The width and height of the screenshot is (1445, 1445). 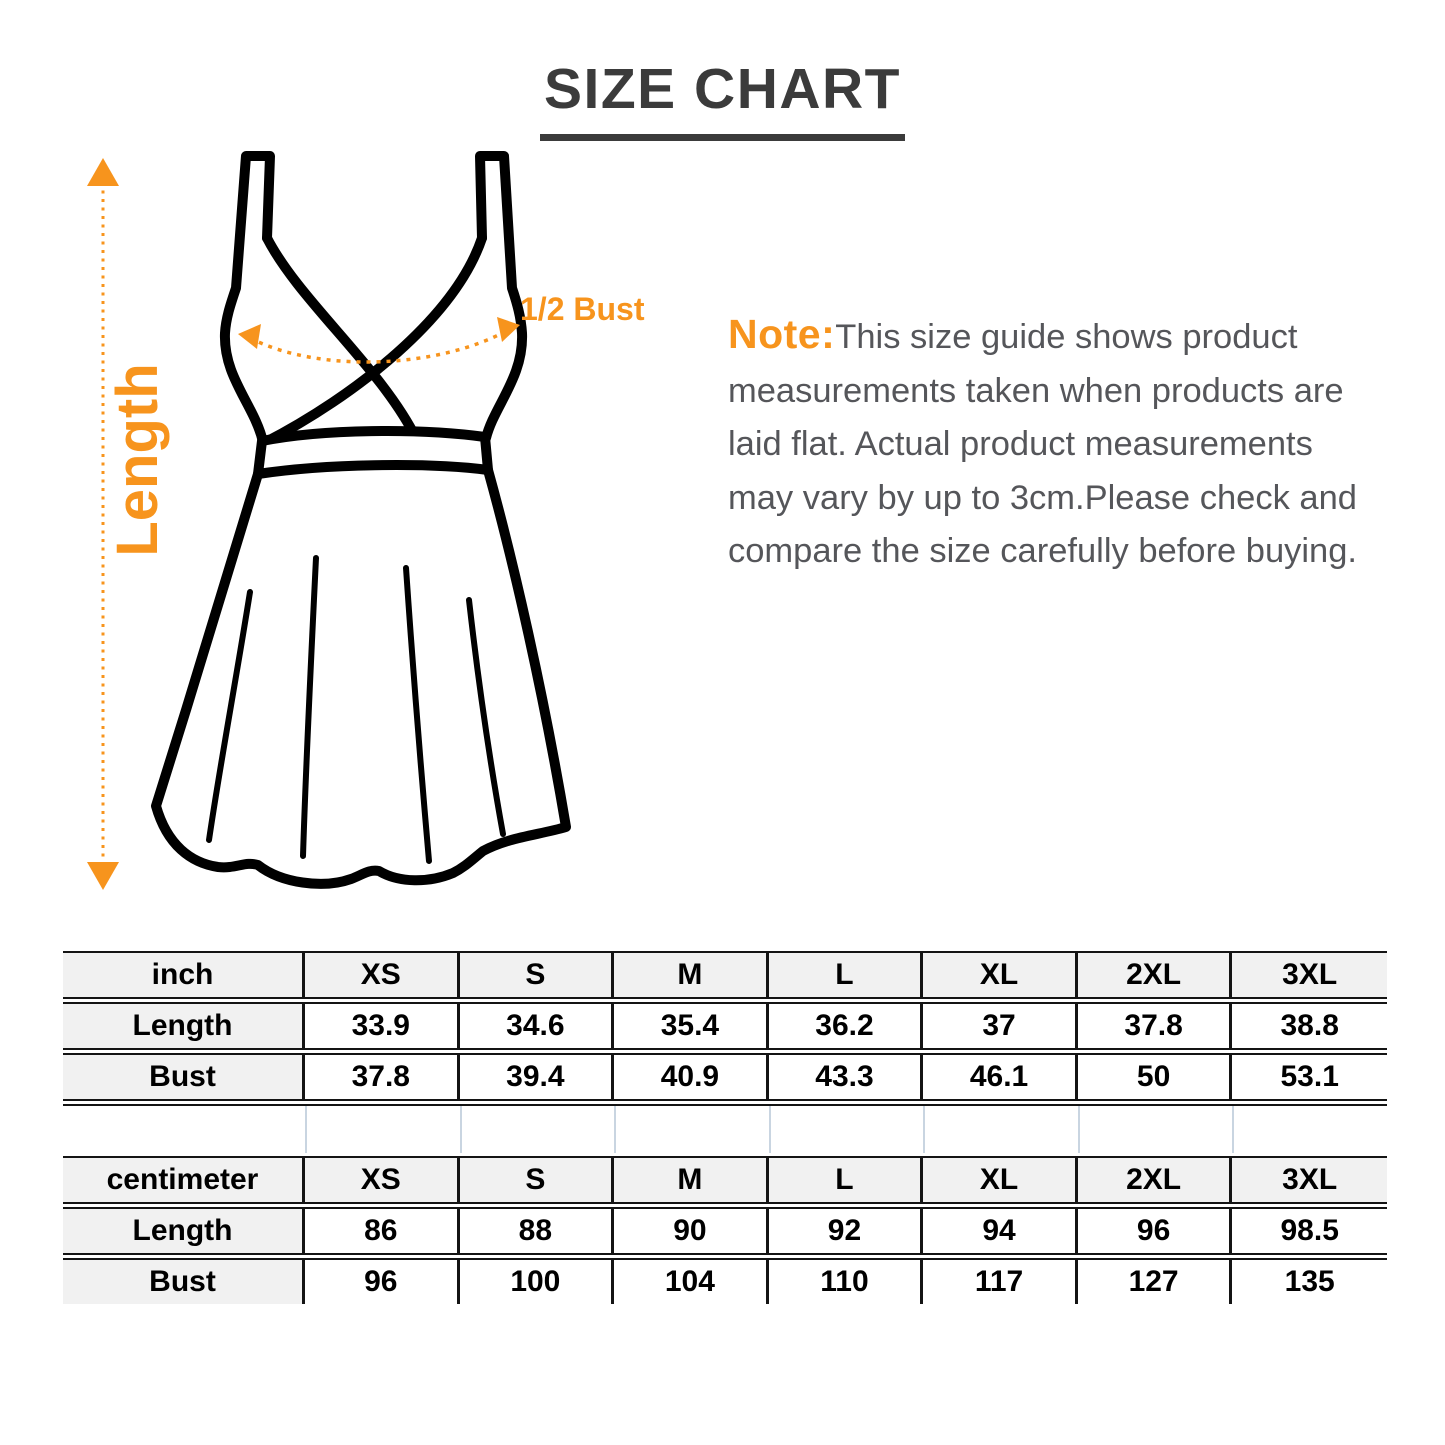 I want to click on dress-pleat-lines, so click(x=356, y=709).